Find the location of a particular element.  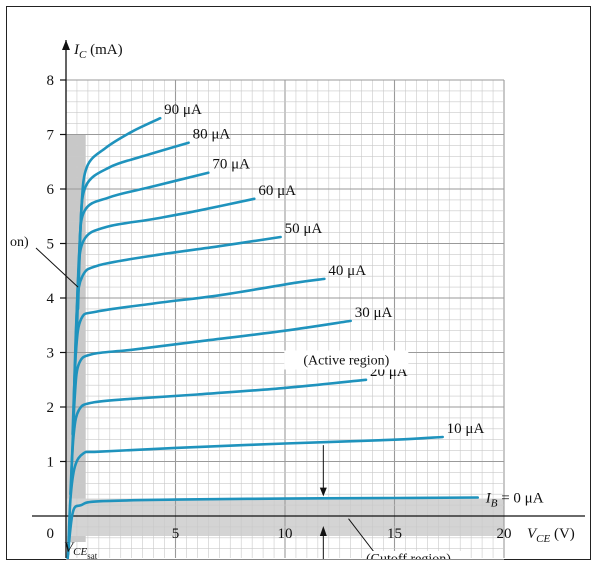

curve-label: 10 μA is located at coordinates (466, 429).